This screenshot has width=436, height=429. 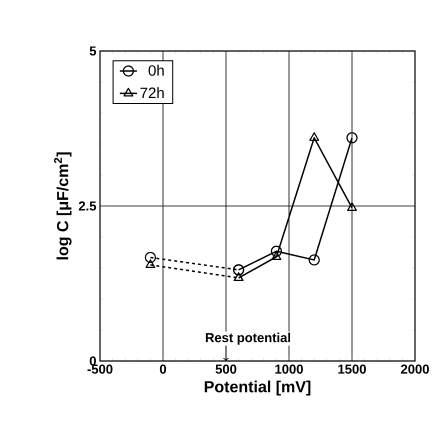 I want to click on y-axis-title: log C [μF/cm$^{2}$], so click(x=63, y=206).